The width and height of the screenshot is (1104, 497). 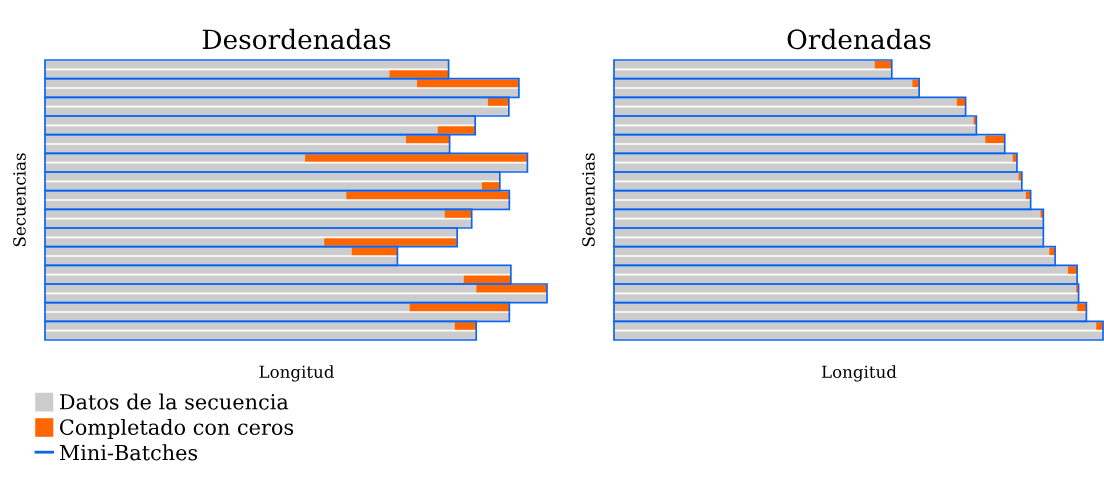 I want to click on chart-title: Ordenadas, so click(x=859, y=39).